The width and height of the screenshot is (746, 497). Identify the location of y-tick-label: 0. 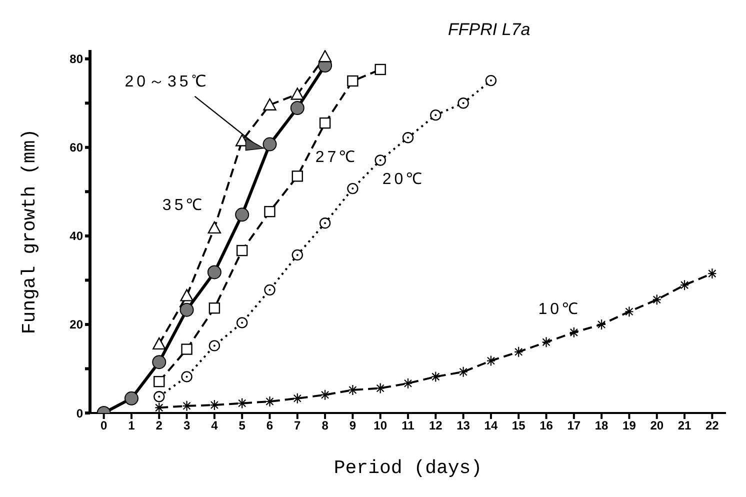
(80, 413).